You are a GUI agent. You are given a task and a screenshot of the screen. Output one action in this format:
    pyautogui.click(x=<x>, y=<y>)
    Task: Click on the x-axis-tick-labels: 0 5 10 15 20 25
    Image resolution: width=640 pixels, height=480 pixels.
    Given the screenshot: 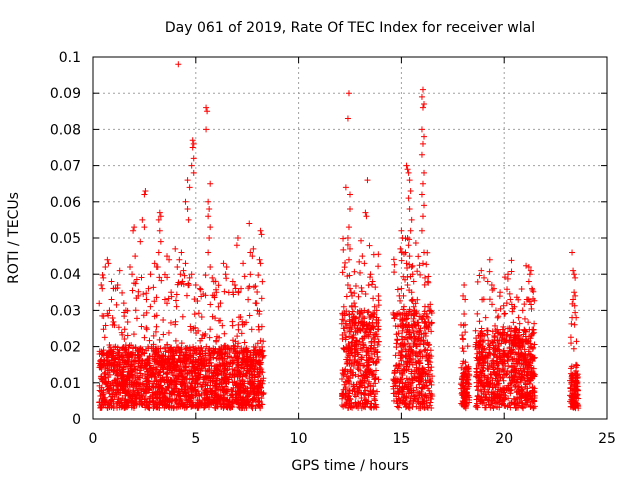 What is the action you would take?
    pyautogui.click(x=352, y=439)
    